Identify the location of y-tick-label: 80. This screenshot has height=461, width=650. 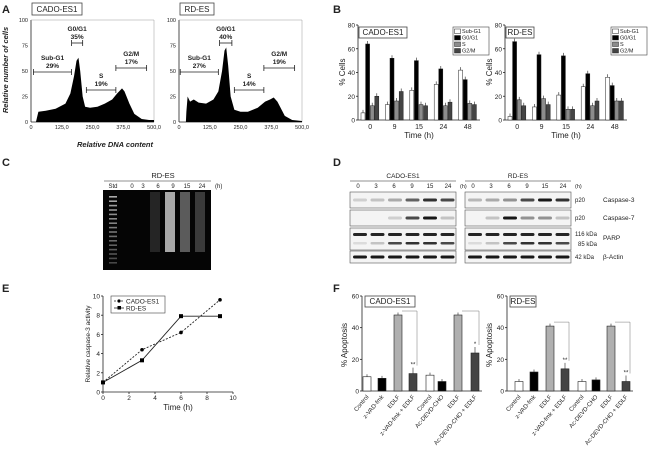
(352, 26).